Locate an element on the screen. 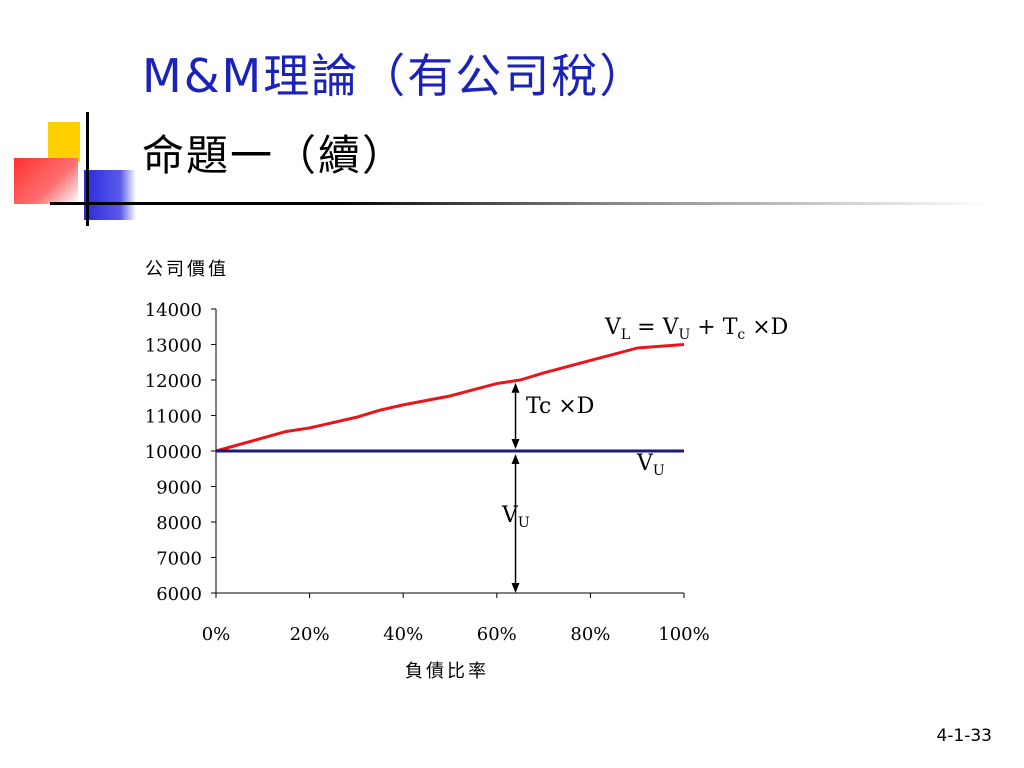 This screenshot has width=1024, height=768. y-tick-label: 7000 is located at coordinates (179, 559).